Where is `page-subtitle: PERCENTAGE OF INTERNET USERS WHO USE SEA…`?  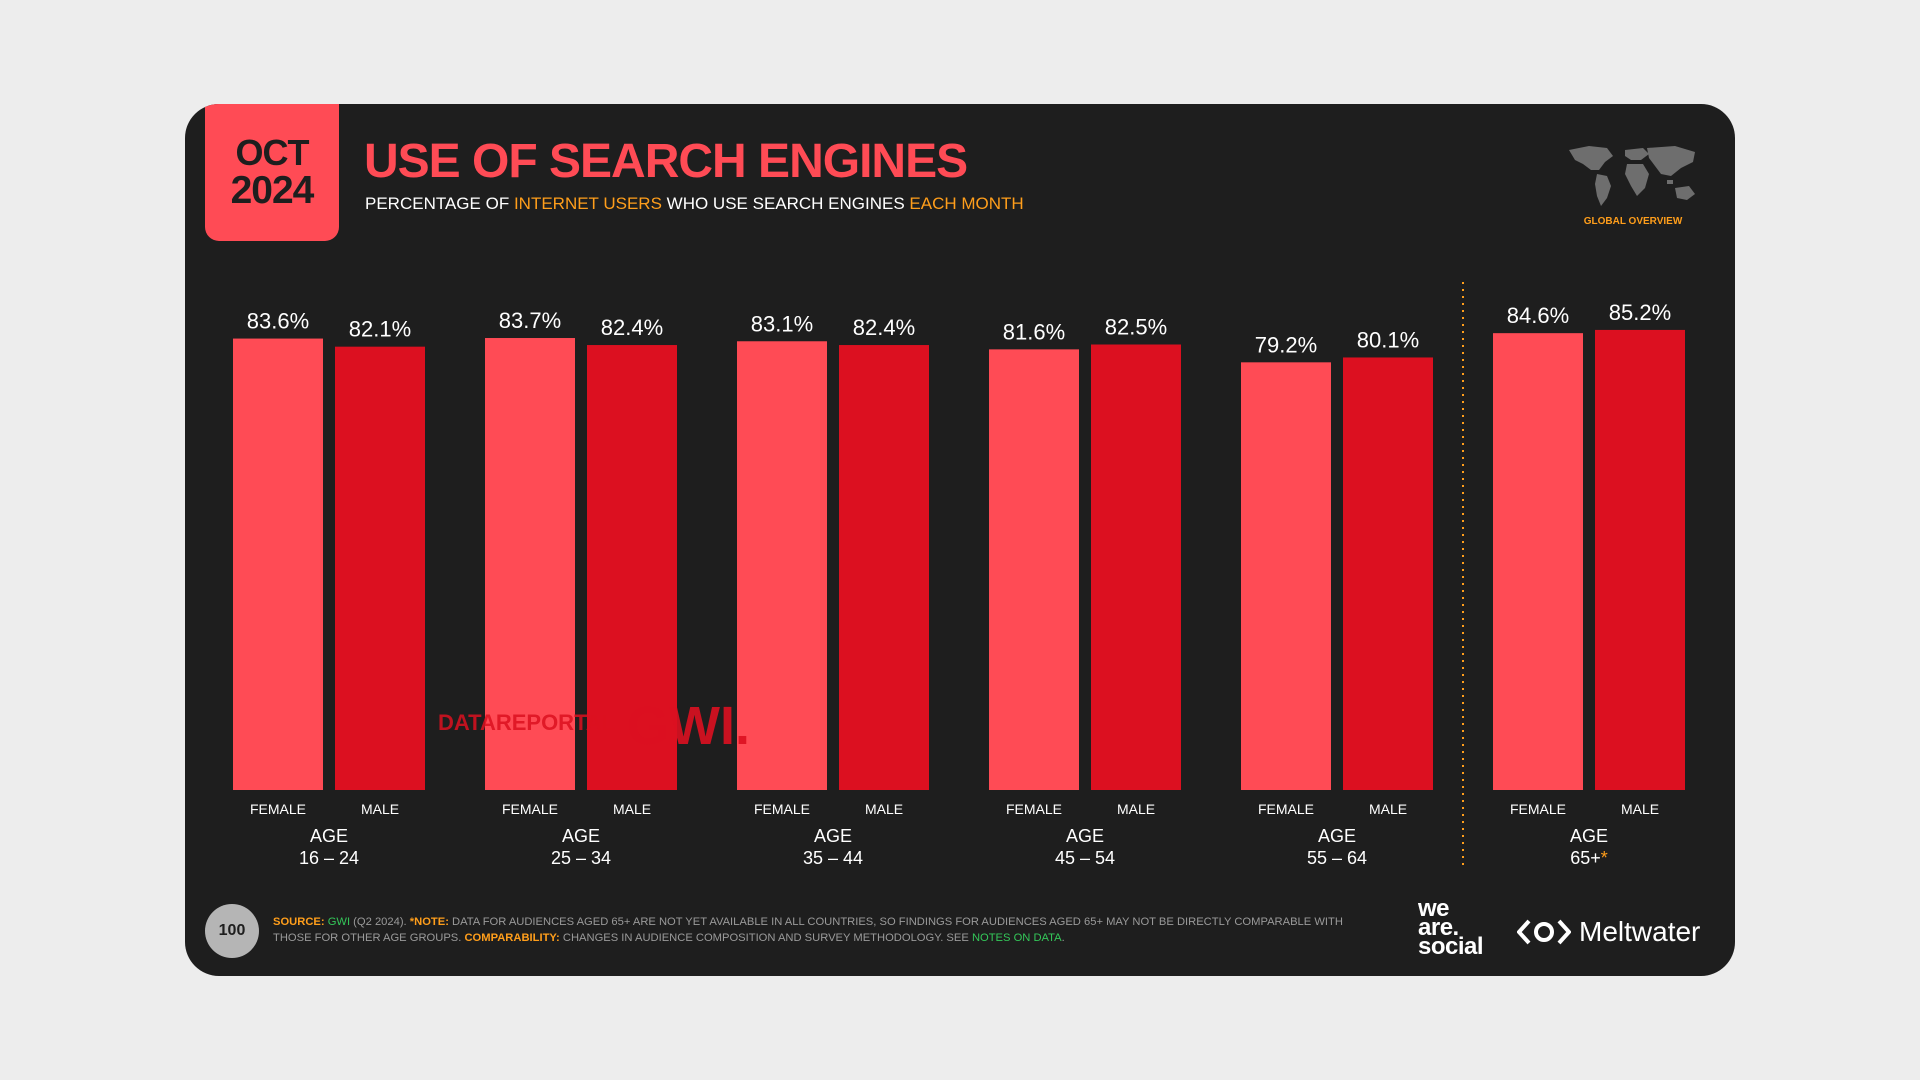 page-subtitle: PERCENTAGE OF INTERNET USERS WHO USE SEA… is located at coordinates (694, 204).